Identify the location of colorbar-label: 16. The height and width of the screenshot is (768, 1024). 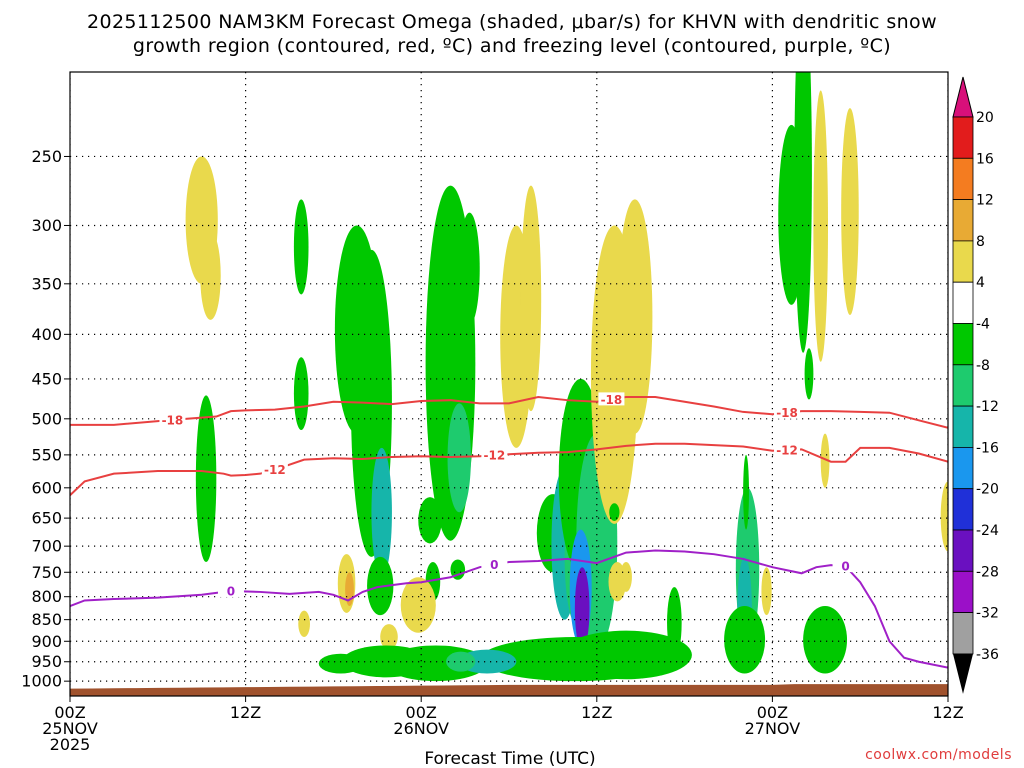
(985, 159).